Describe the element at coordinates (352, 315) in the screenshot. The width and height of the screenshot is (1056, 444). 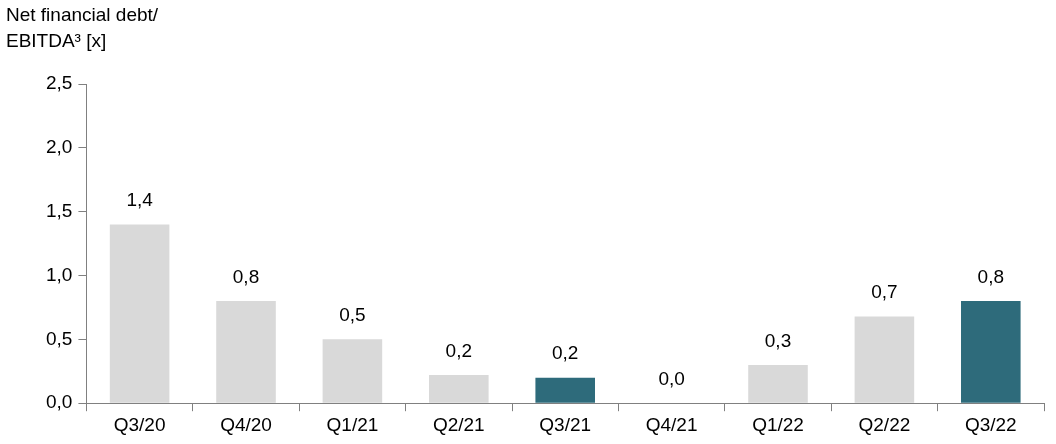
I see `data-label: 0,5` at that location.